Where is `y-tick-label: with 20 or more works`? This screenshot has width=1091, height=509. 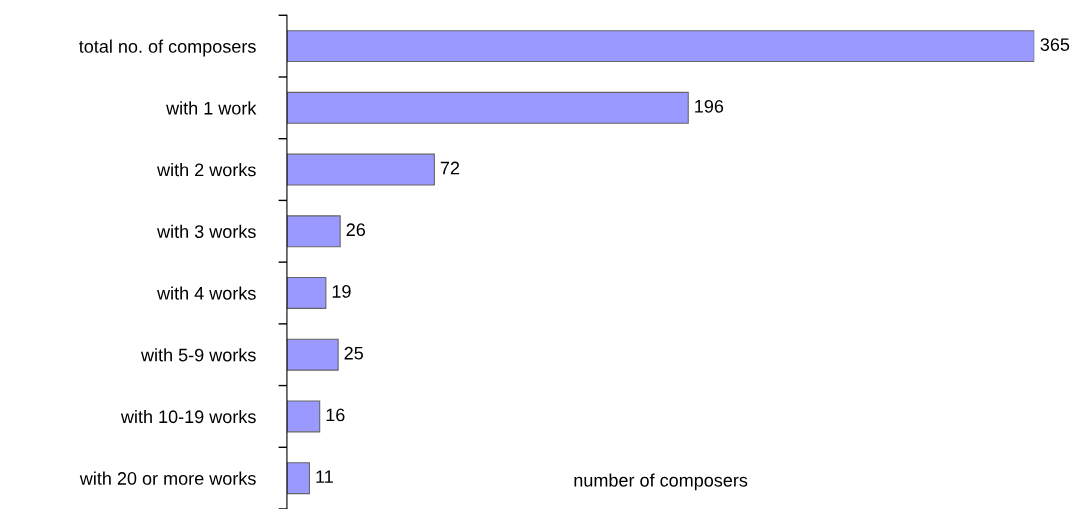 y-tick-label: with 20 or more works is located at coordinates (167, 478).